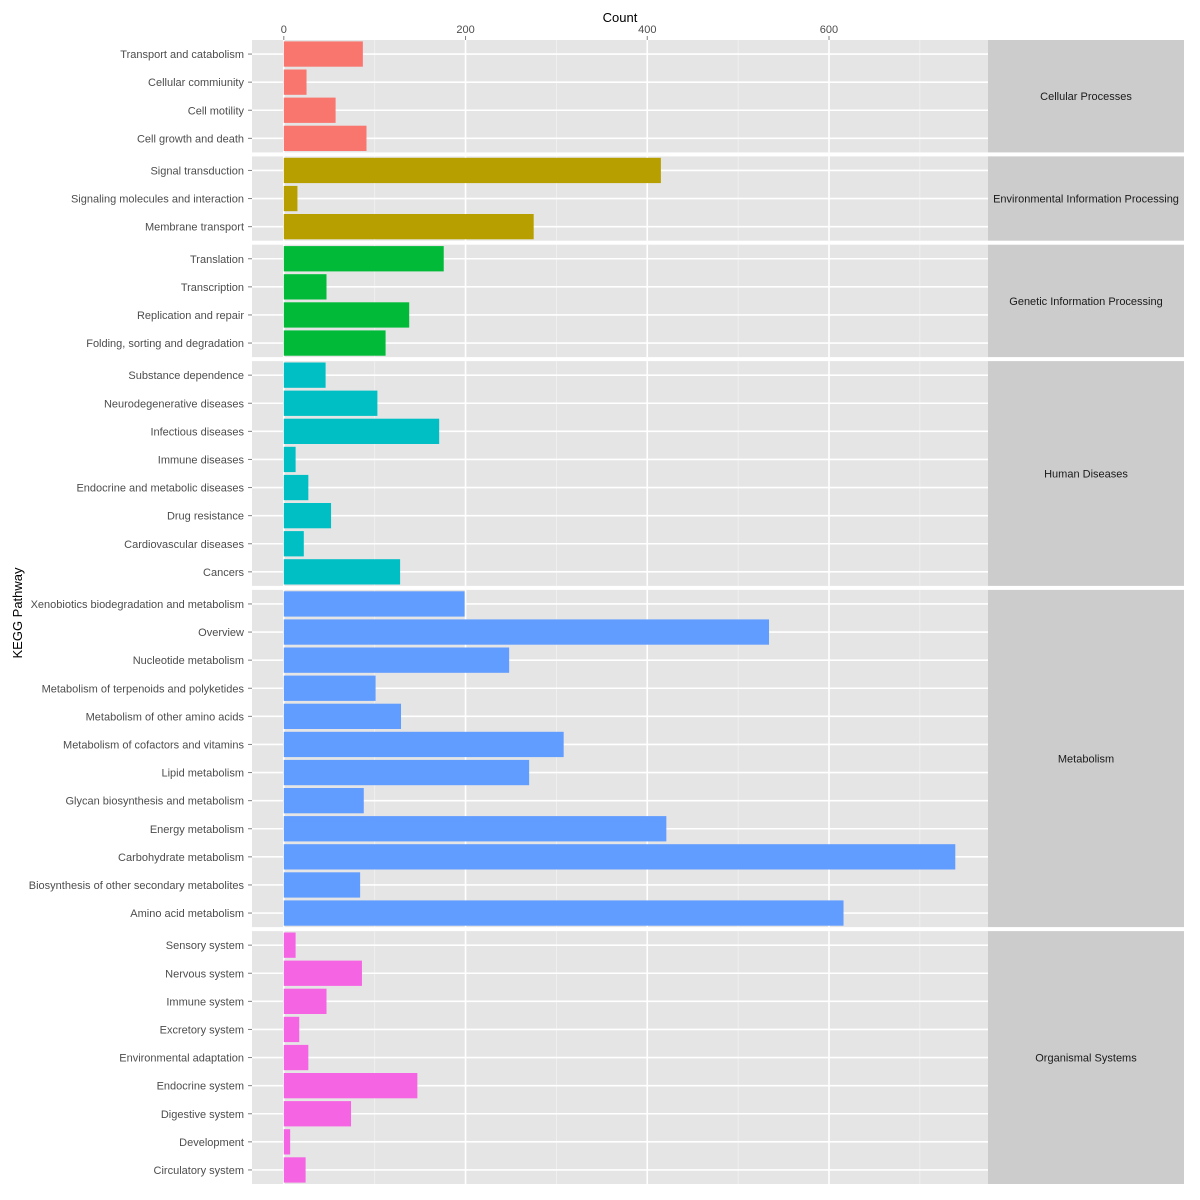 The width and height of the screenshot is (1200, 1200). I want to click on y-tick-label: Immune system, so click(205, 1002).